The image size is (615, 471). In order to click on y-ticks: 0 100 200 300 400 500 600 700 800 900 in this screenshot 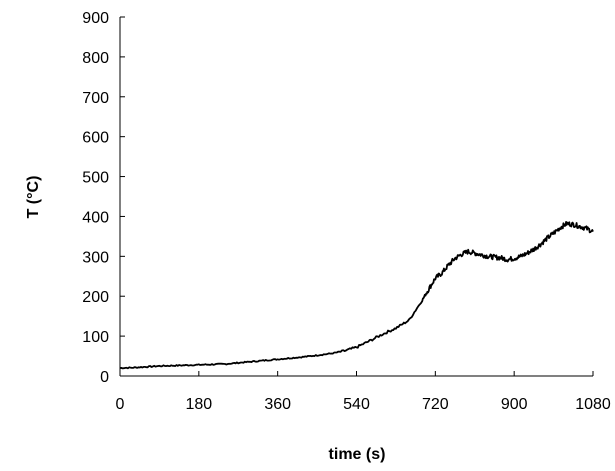, I will do `click(103, 198)`.